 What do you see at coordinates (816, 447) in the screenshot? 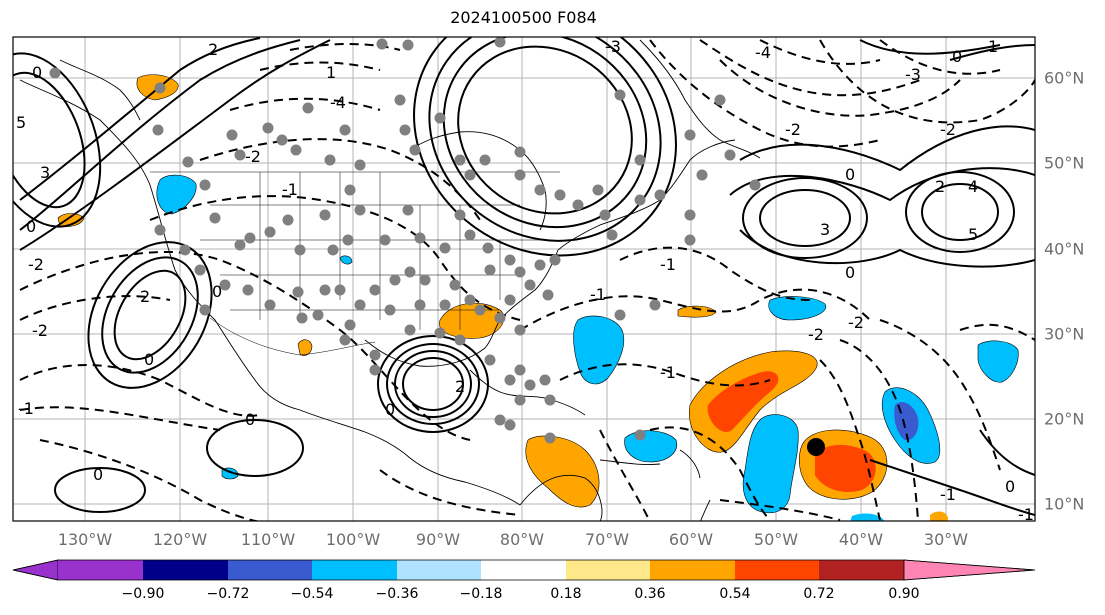
I see `storm-position-marker` at bounding box center [816, 447].